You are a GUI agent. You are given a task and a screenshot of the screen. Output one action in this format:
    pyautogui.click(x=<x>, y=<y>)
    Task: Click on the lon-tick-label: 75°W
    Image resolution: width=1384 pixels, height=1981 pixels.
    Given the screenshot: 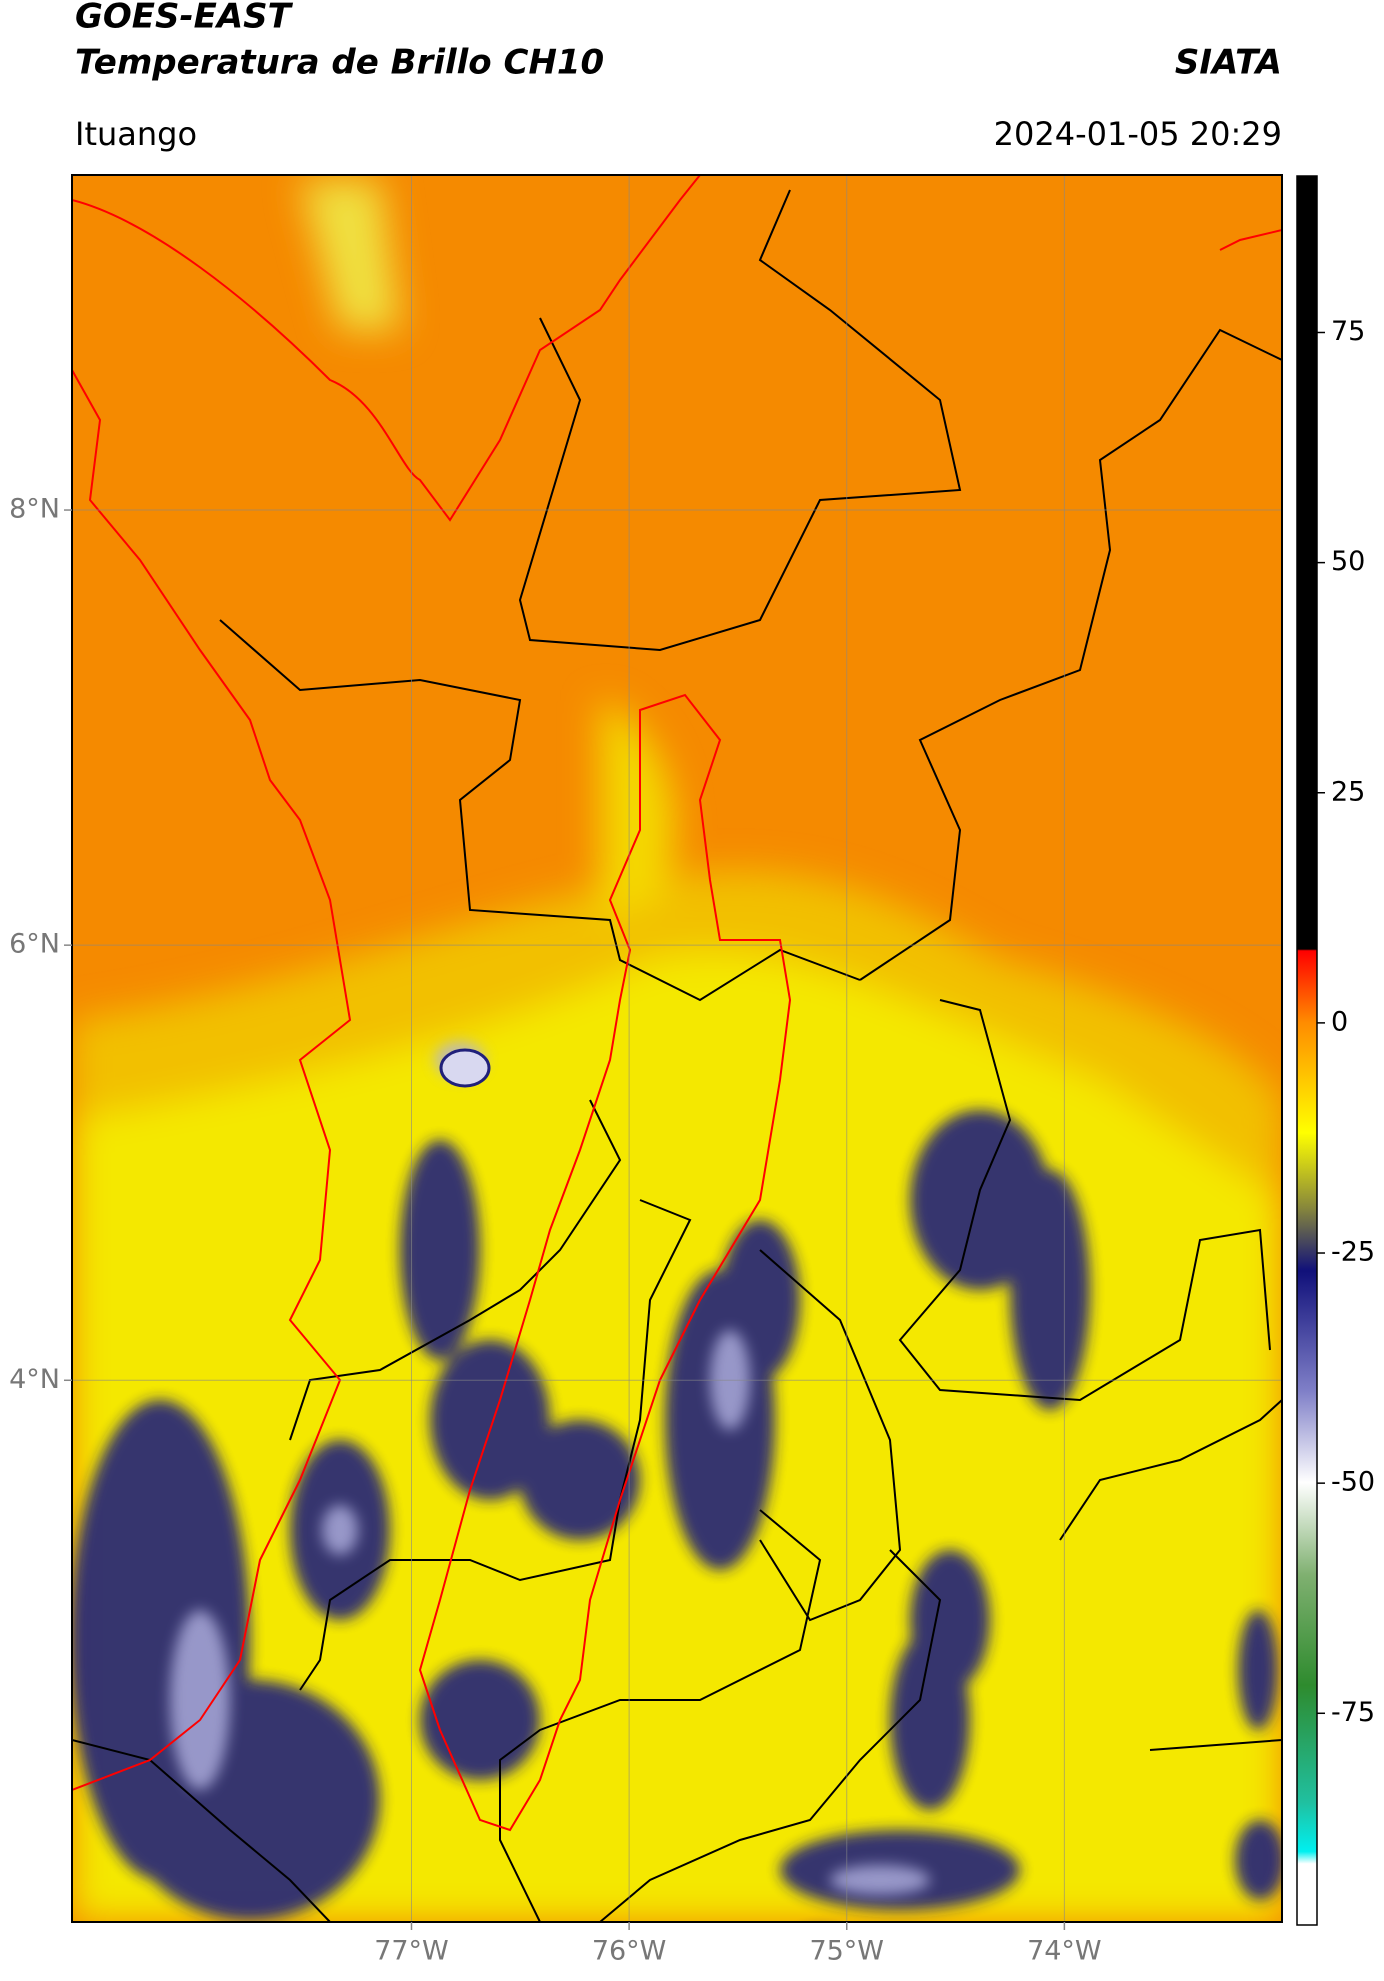 What is the action you would take?
    pyautogui.click(x=846, y=1951)
    